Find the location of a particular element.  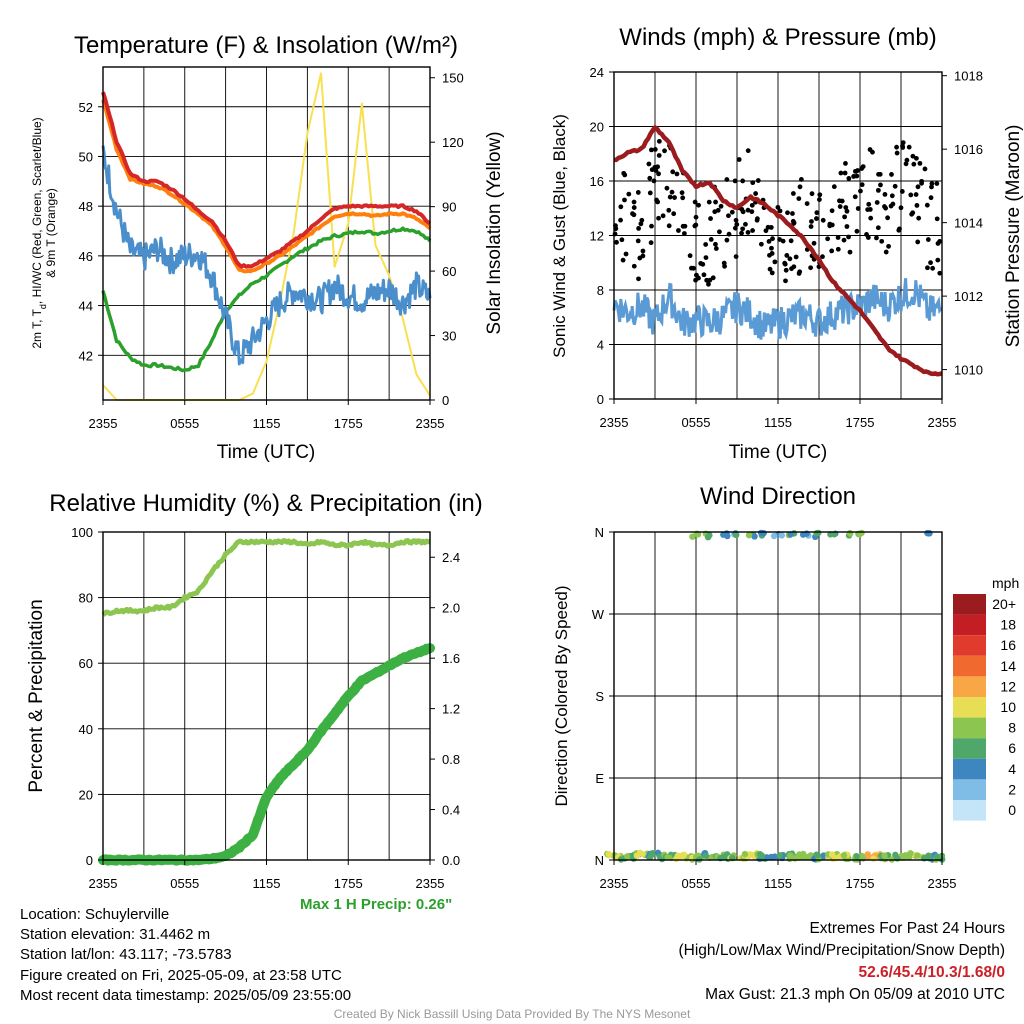

legend-label: 16 is located at coordinates (1008, 645).